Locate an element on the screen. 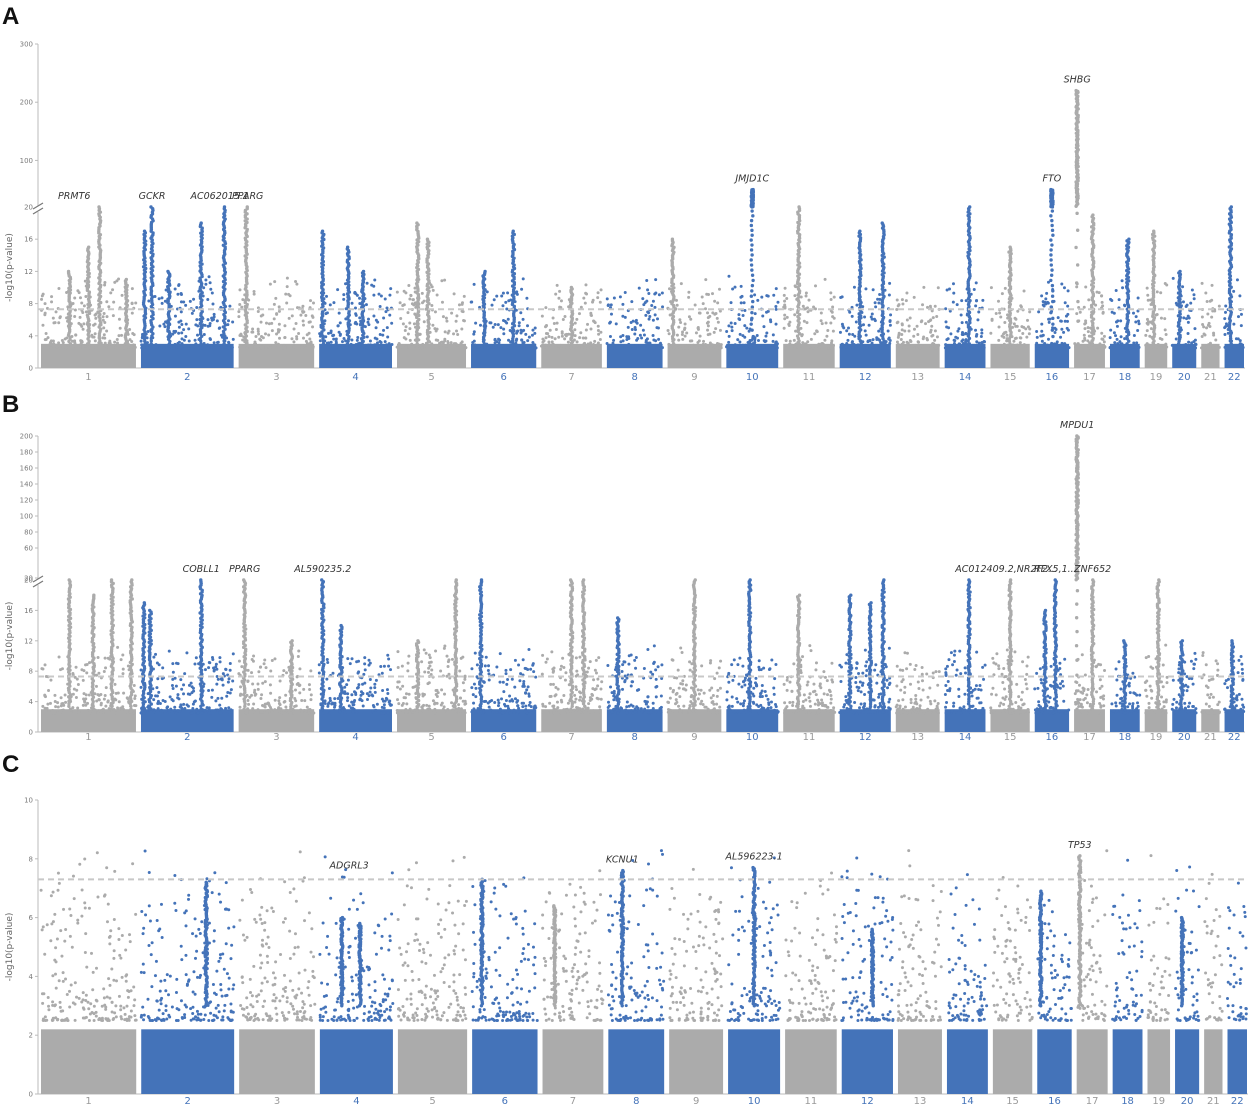 This screenshot has height=1107, width=1250. y-tick-label: 300 is located at coordinates (26, 45).